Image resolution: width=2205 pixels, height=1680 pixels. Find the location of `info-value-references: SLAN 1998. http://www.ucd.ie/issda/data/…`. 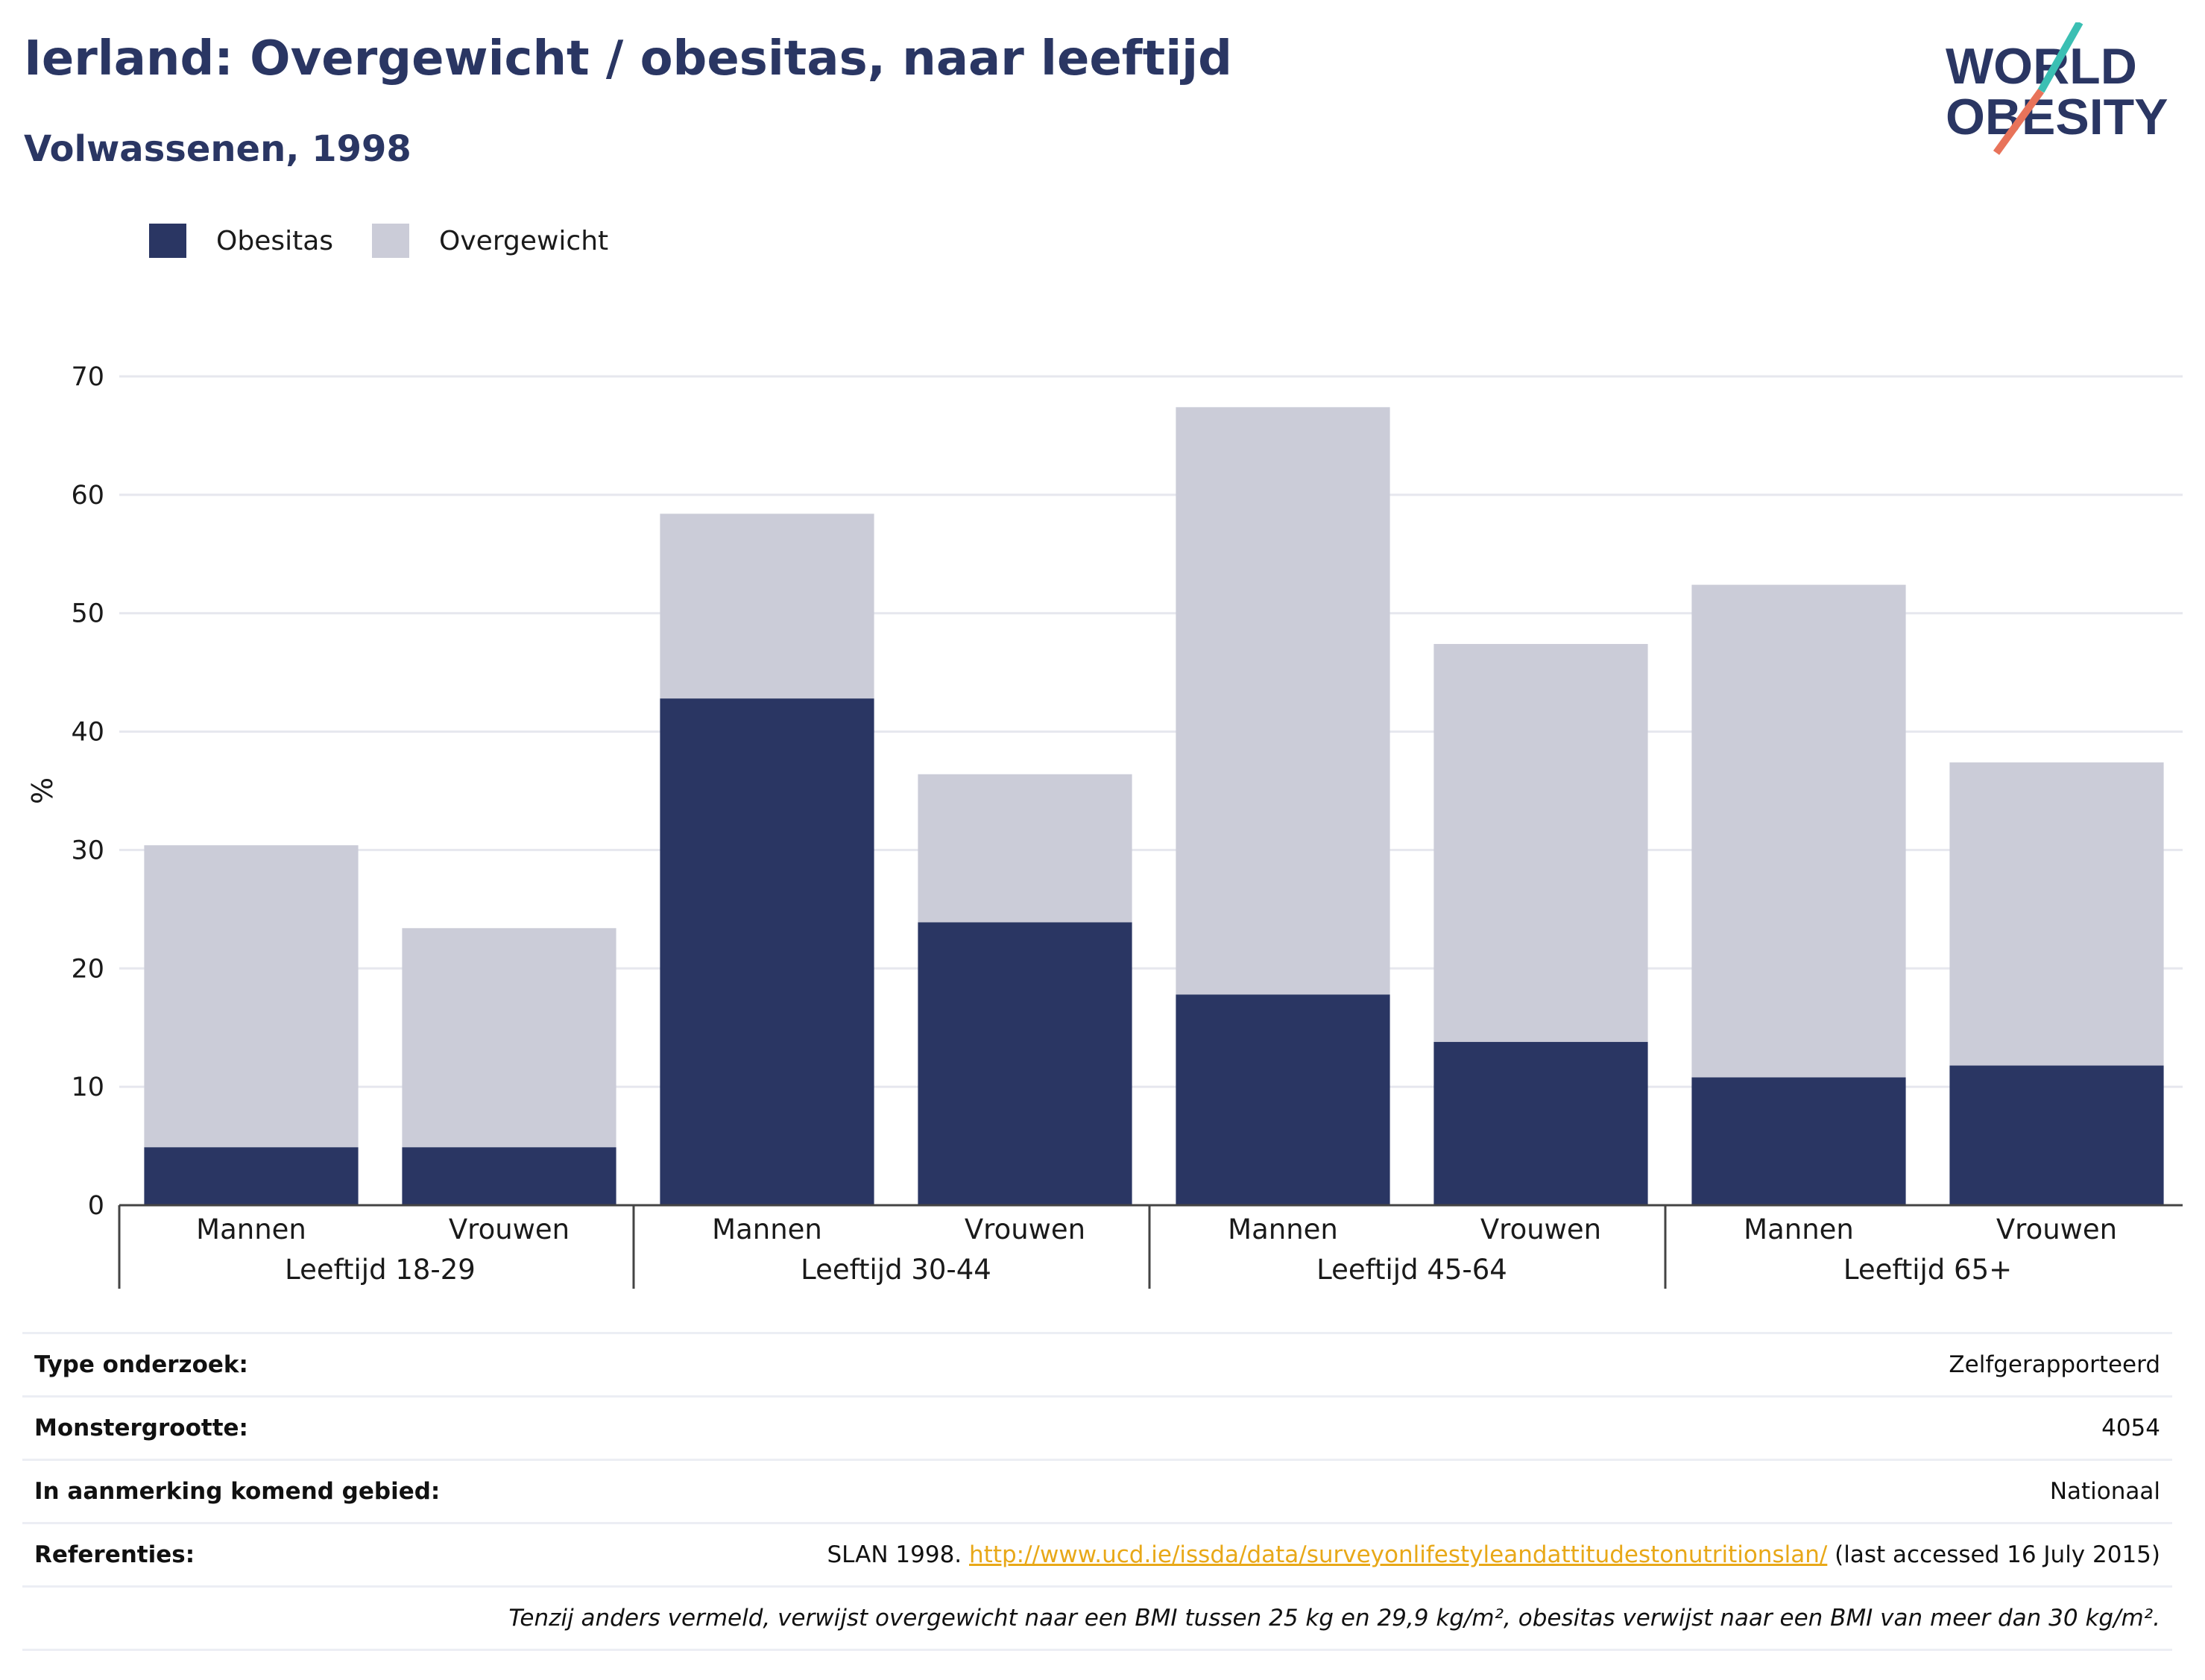

info-value-references: SLAN 1998. http://www.ucd.ie/issda/data/… is located at coordinates (1494, 1554).